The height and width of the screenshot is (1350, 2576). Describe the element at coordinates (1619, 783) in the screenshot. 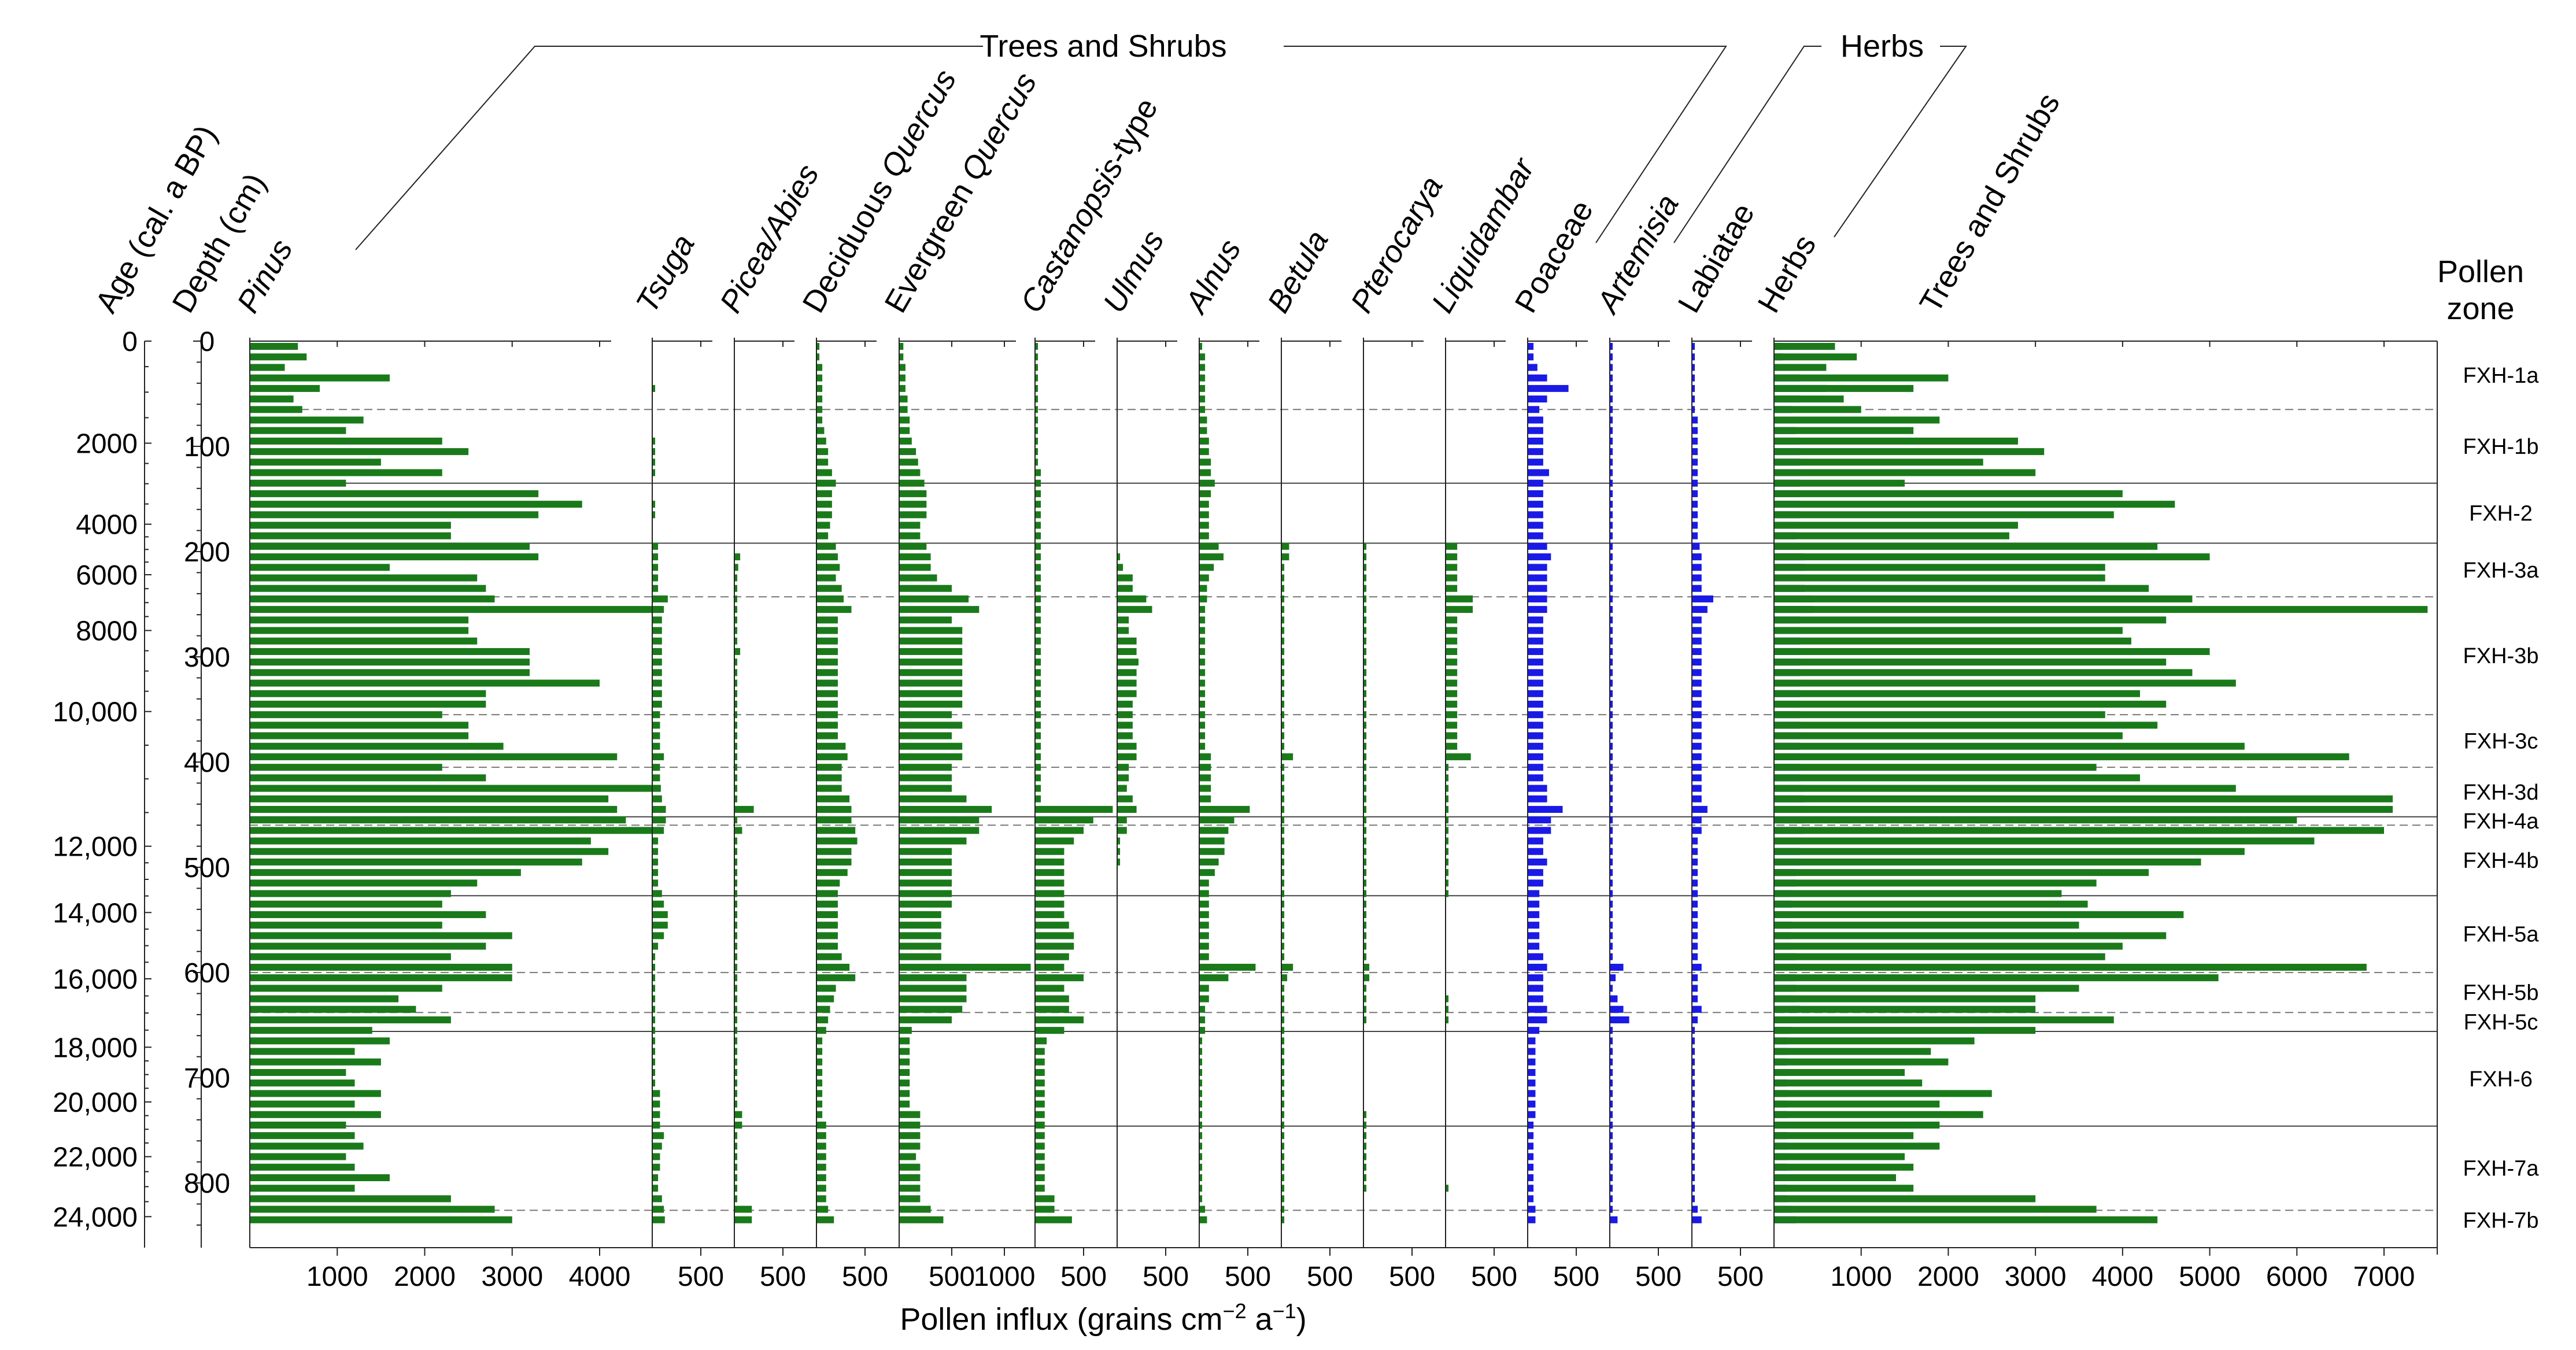

I see `series-artemisia` at that location.